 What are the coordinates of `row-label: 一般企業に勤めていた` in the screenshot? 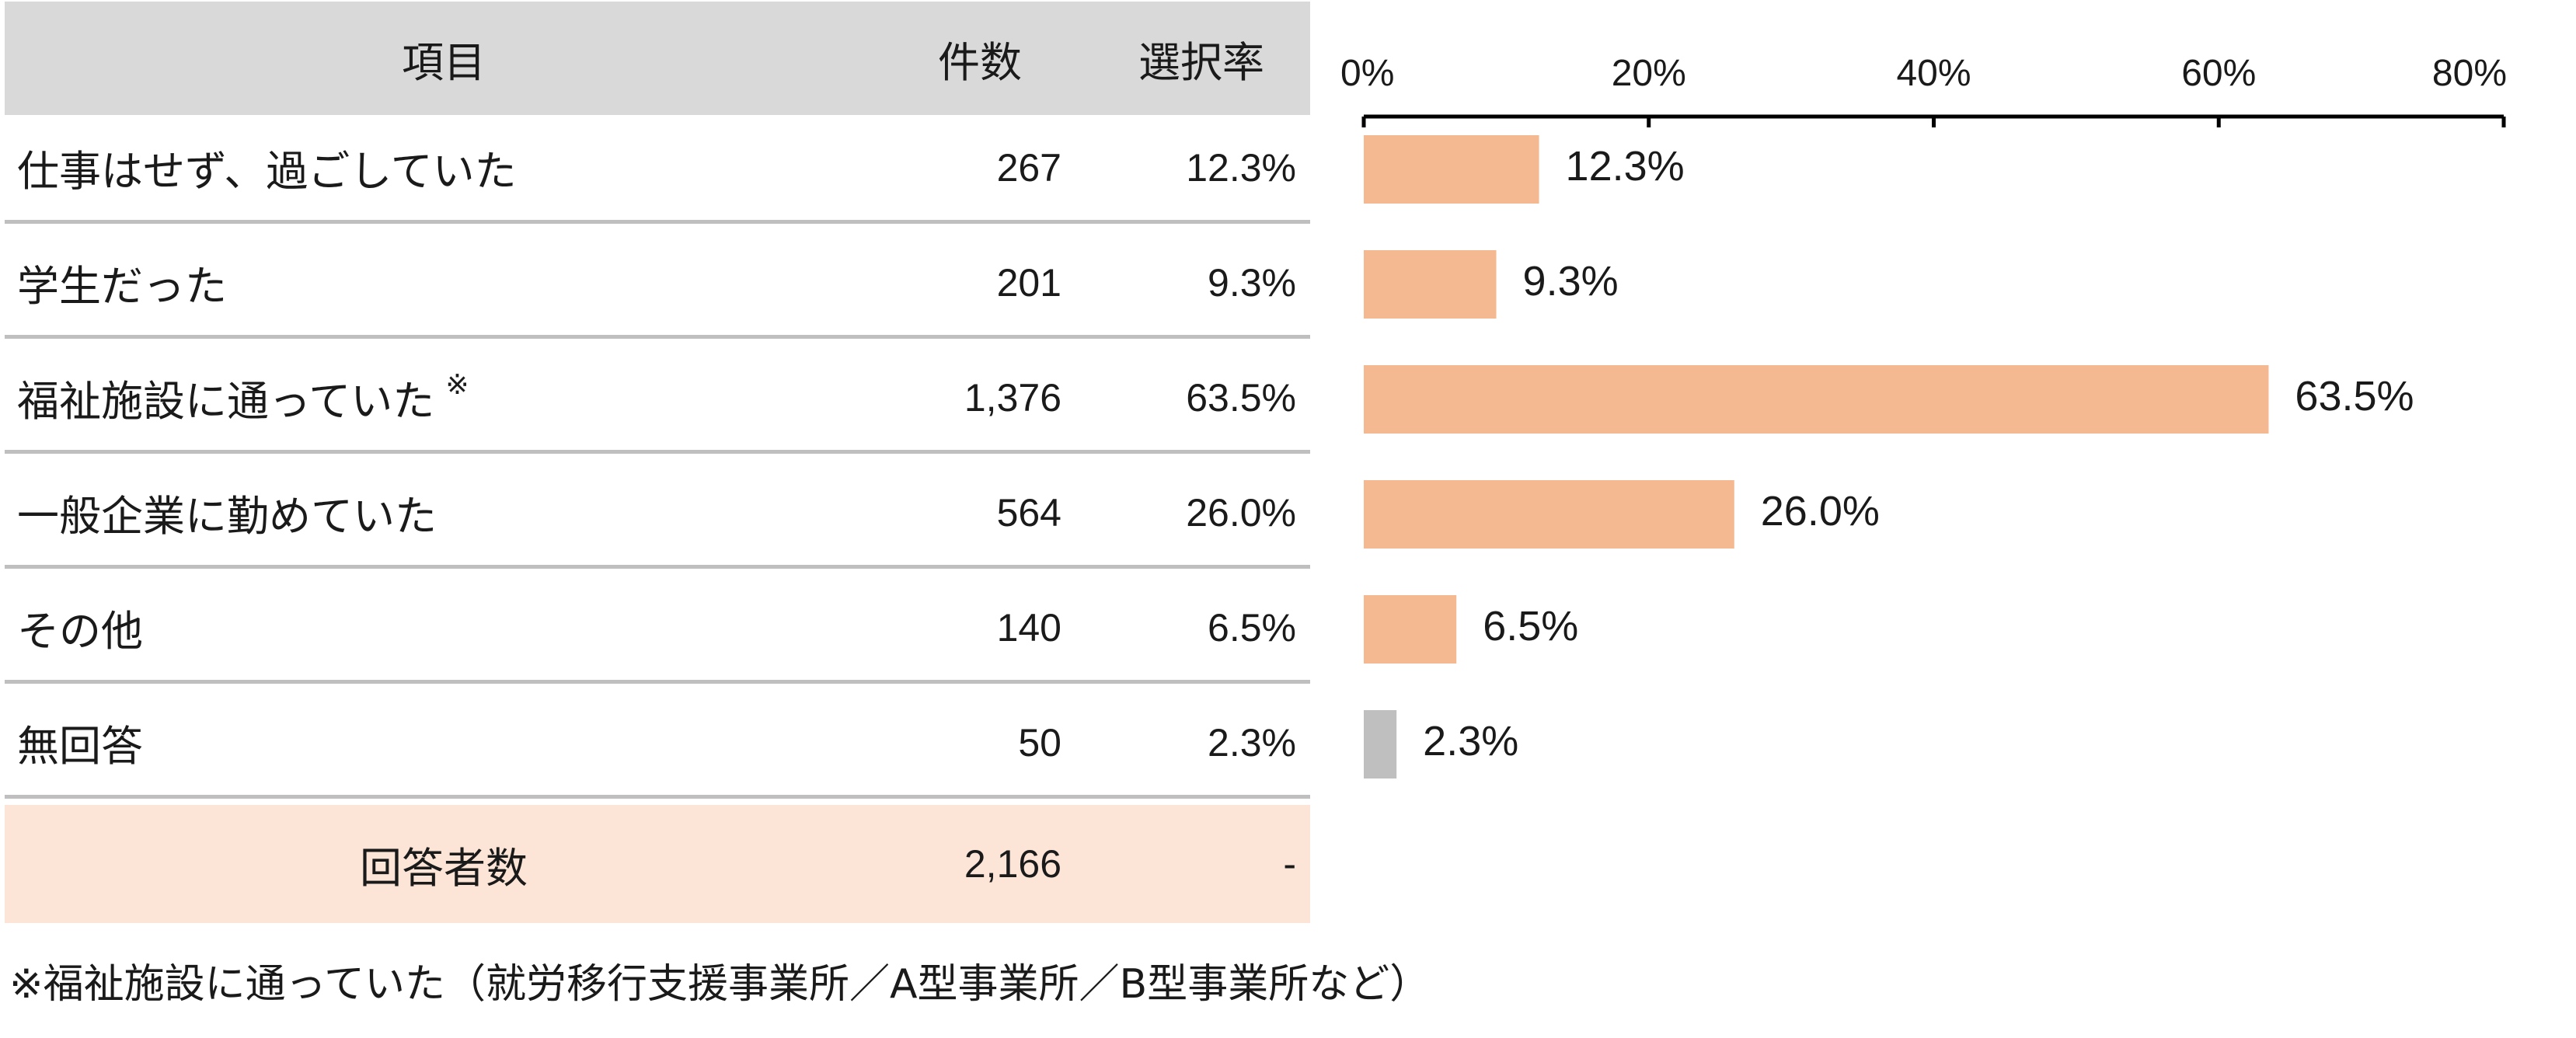 It's located at (227, 516).